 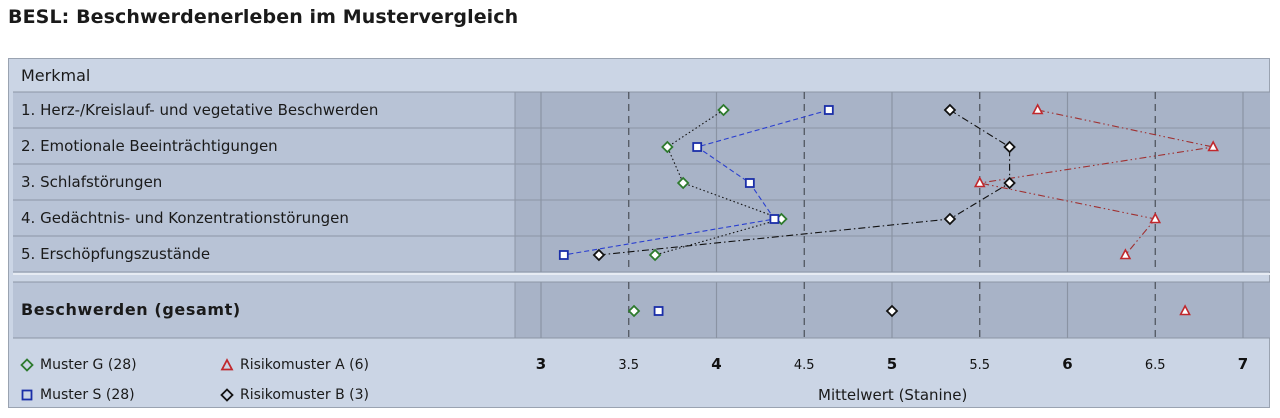 I want to click on red-triangle-icon, so click(x=227, y=364).